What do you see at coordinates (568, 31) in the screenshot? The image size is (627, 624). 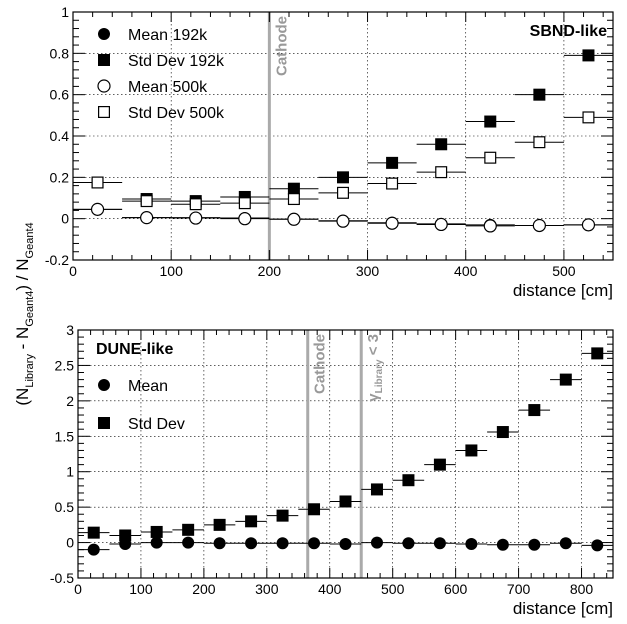 I see `panel-label: SBND-like` at bounding box center [568, 31].